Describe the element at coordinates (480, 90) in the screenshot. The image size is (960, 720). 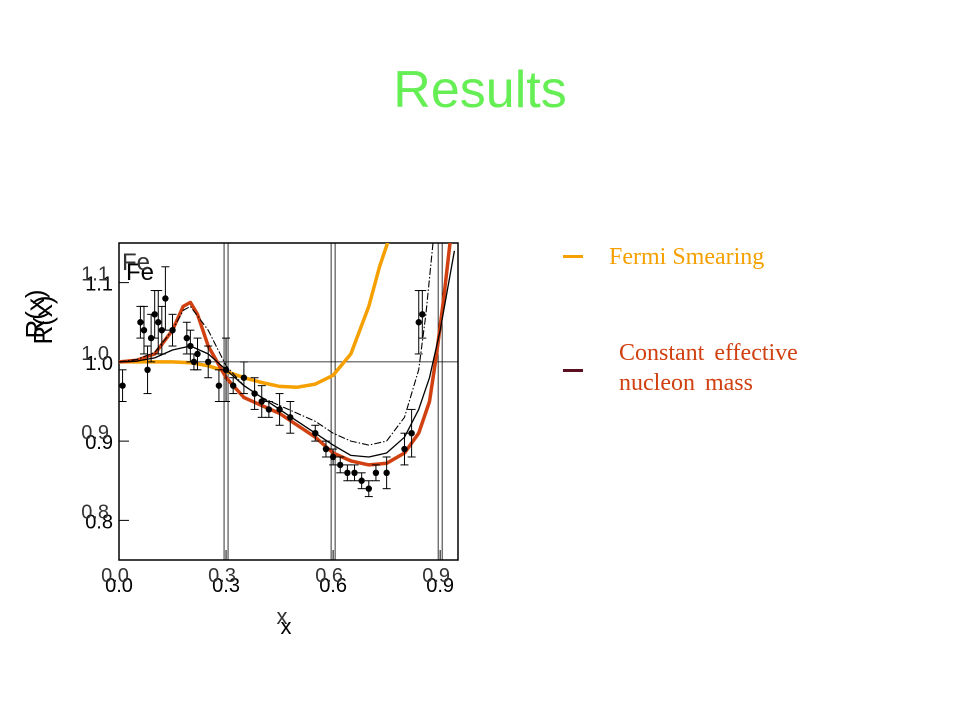
I see `slide-title: Results` at that location.